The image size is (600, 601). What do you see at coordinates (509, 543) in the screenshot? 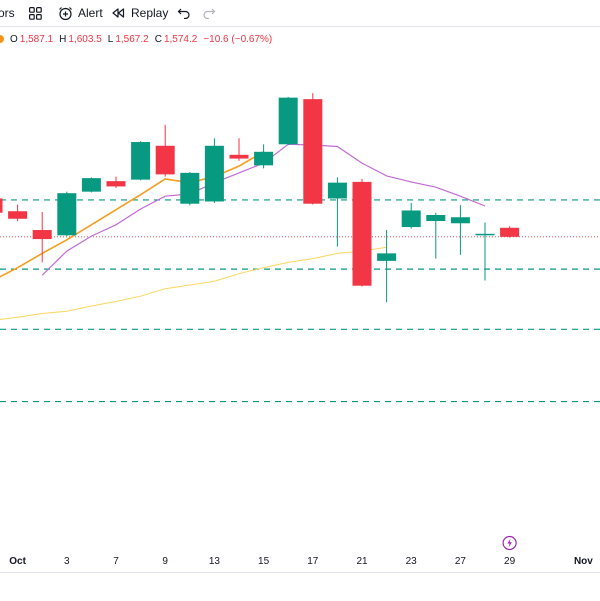
I see `lightning-event-icon` at bounding box center [509, 543].